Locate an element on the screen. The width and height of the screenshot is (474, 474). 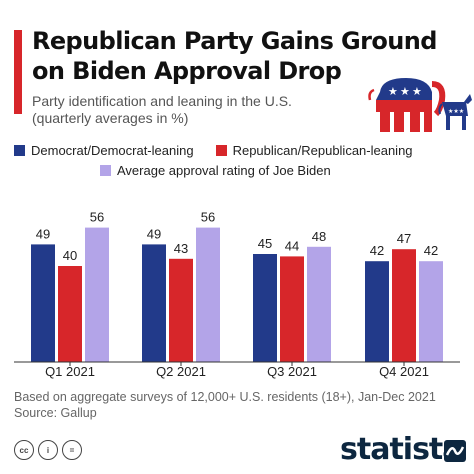
x-tick-label-q1-2021: Q1 2021 is located at coordinates (70, 371).